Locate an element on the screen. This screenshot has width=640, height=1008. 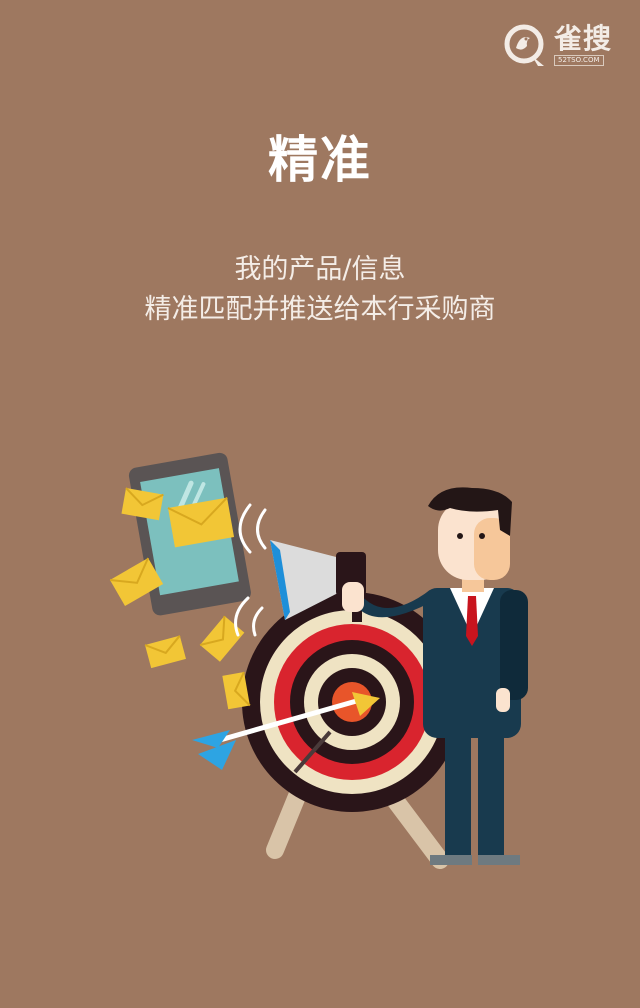
page-title: 精准 is located at coordinates (320, 160).